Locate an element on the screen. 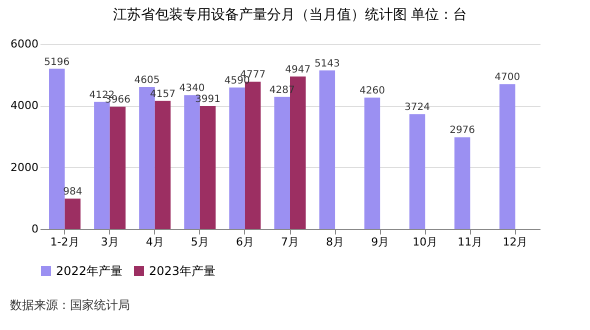 This screenshot has height=330, width=590. x-tick-label: 10月 is located at coordinates (425, 242).